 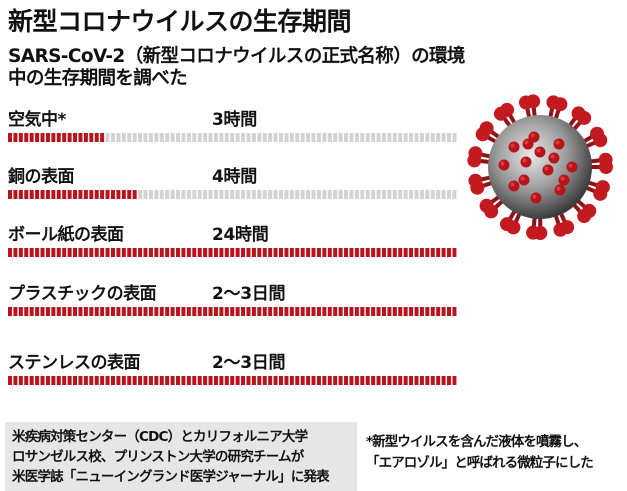 I want to click on page-title: 新型コロナウイルスの生存期間, so click(x=180, y=21).